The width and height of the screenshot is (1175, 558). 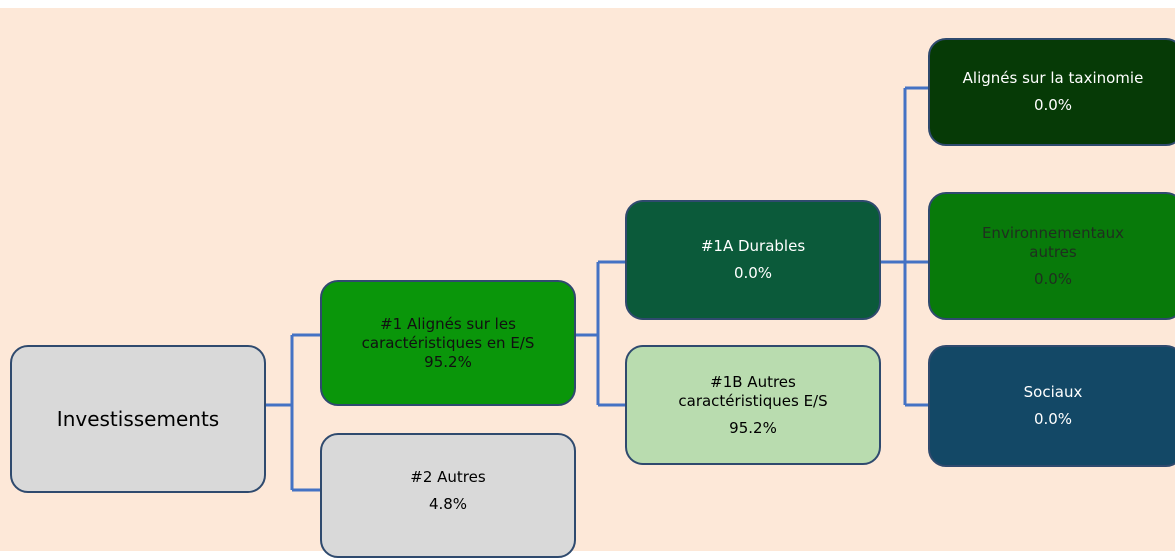 I want to click on node-label: Environnementaux autres, so click(x=1053, y=242).